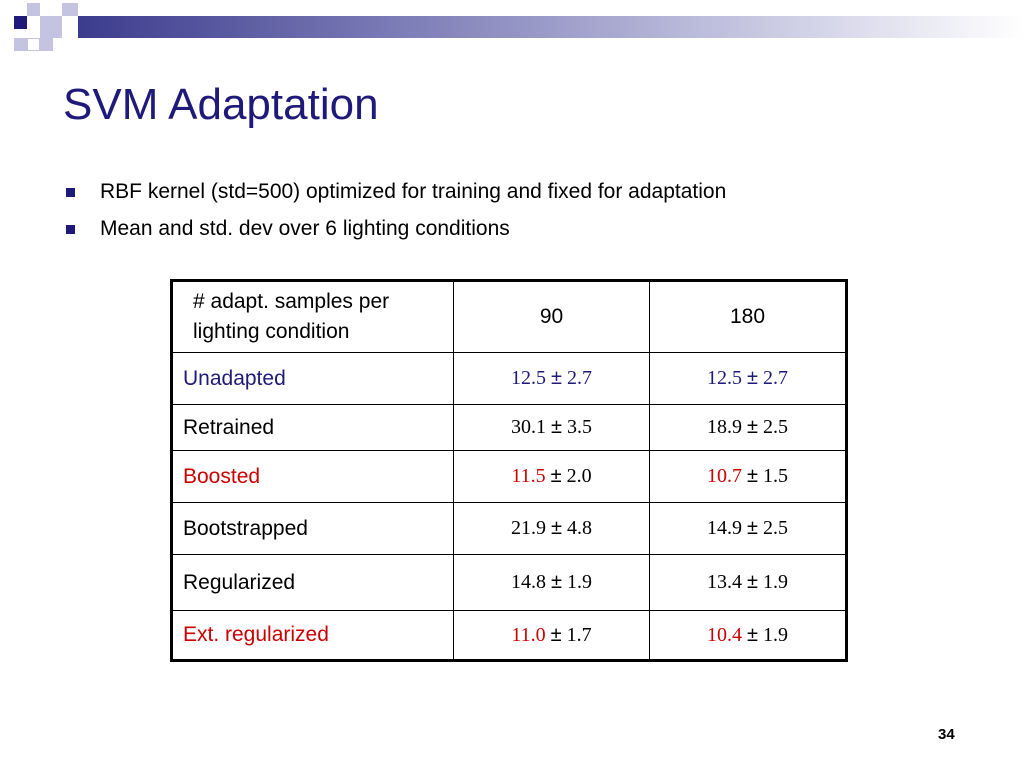 The width and height of the screenshot is (1024, 768). I want to click on mean-value: 13.4, so click(724, 582).